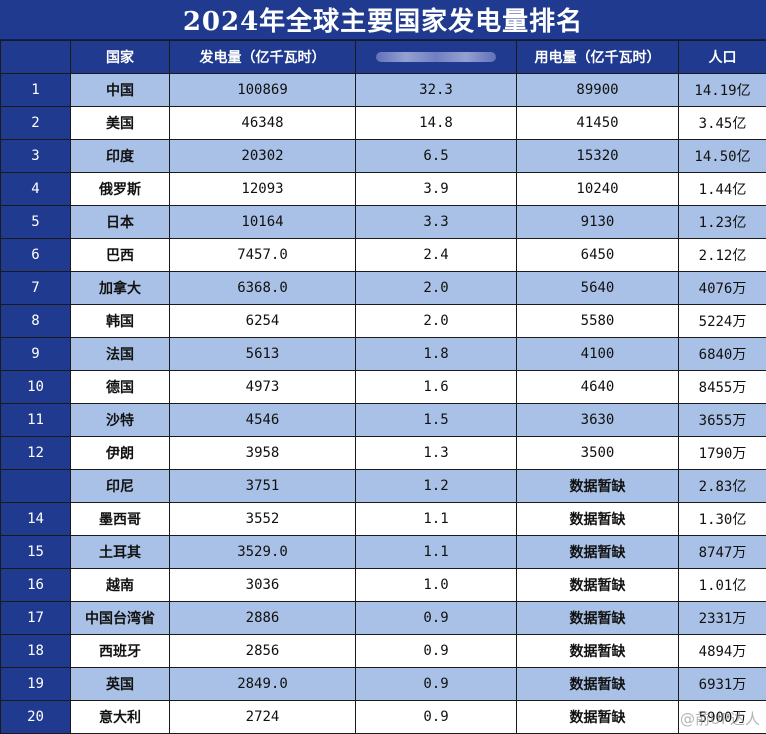 The width and height of the screenshot is (766, 734). Describe the element at coordinates (263, 321) in the screenshot. I see `generation-cell: 6254` at that location.